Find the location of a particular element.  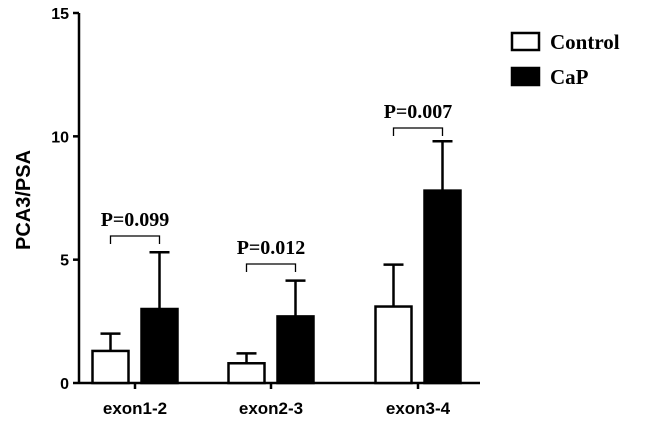

y-tick-label: 5 is located at coordinates (64, 261).